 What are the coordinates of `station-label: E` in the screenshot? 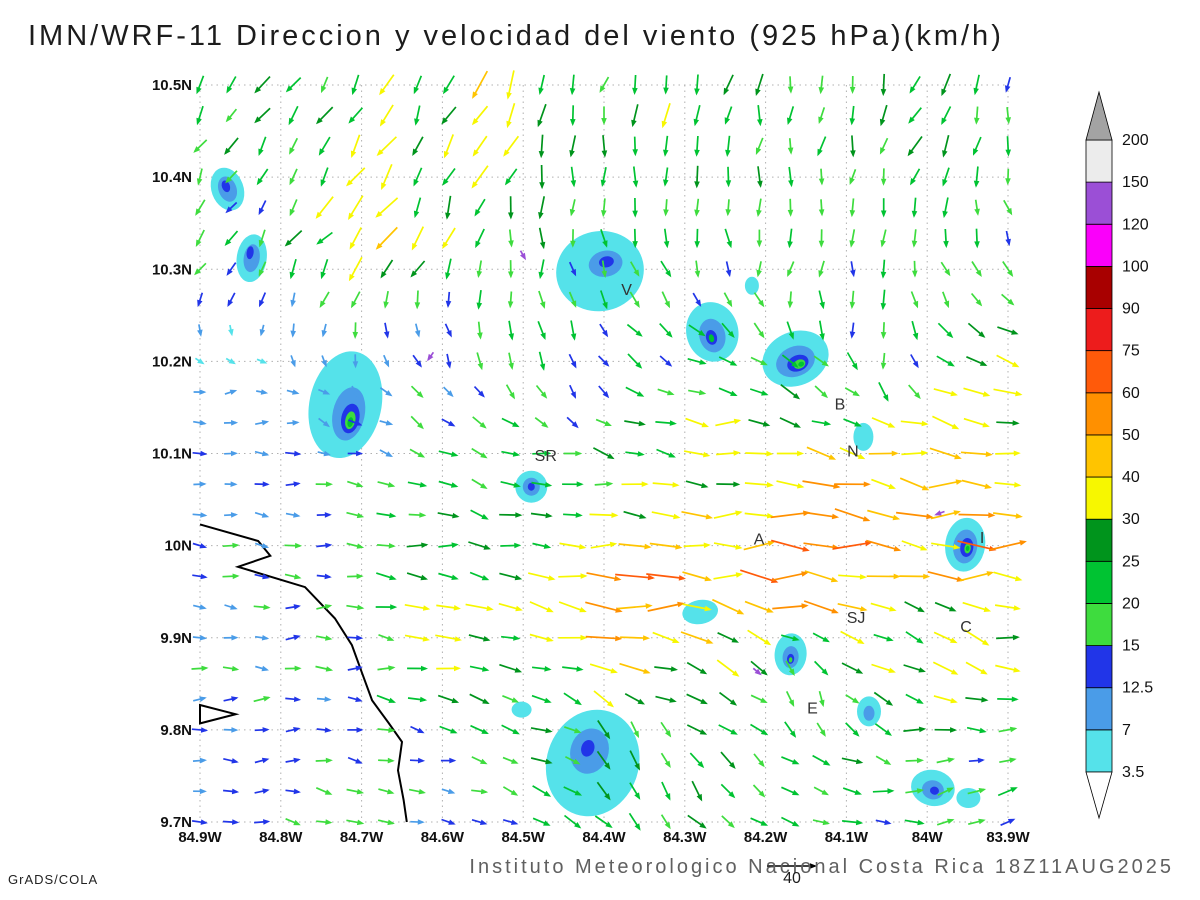 It's located at (812, 708).